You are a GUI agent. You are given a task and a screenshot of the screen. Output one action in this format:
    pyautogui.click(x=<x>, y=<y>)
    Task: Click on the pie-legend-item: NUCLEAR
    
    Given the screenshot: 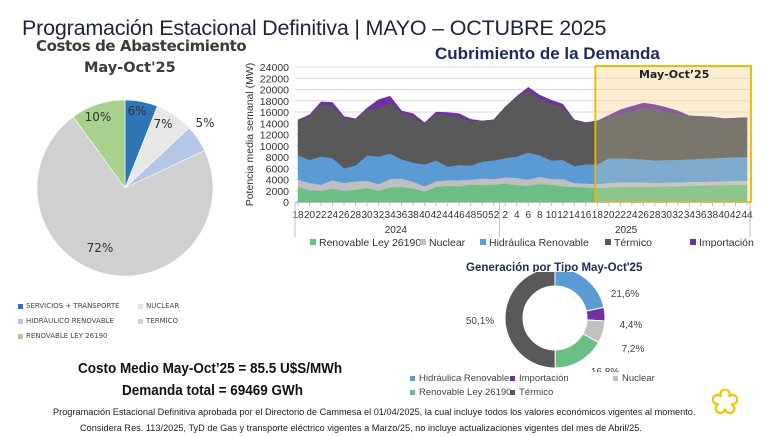 What is the action you would take?
    pyautogui.click(x=158, y=306)
    